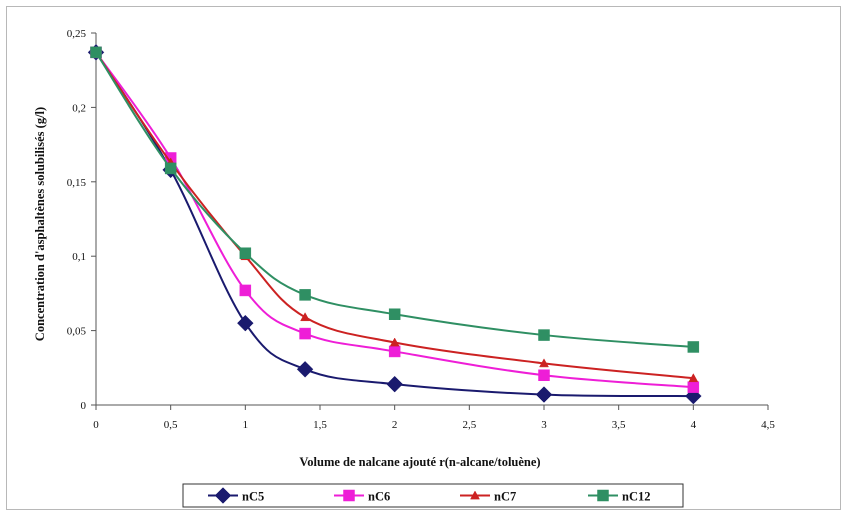 This screenshot has width=849, height=516. What do you see at coordinates (469, 425) in the screenshot?
I see `x-tick-label: 2,5` at bounding box center [469, 425].